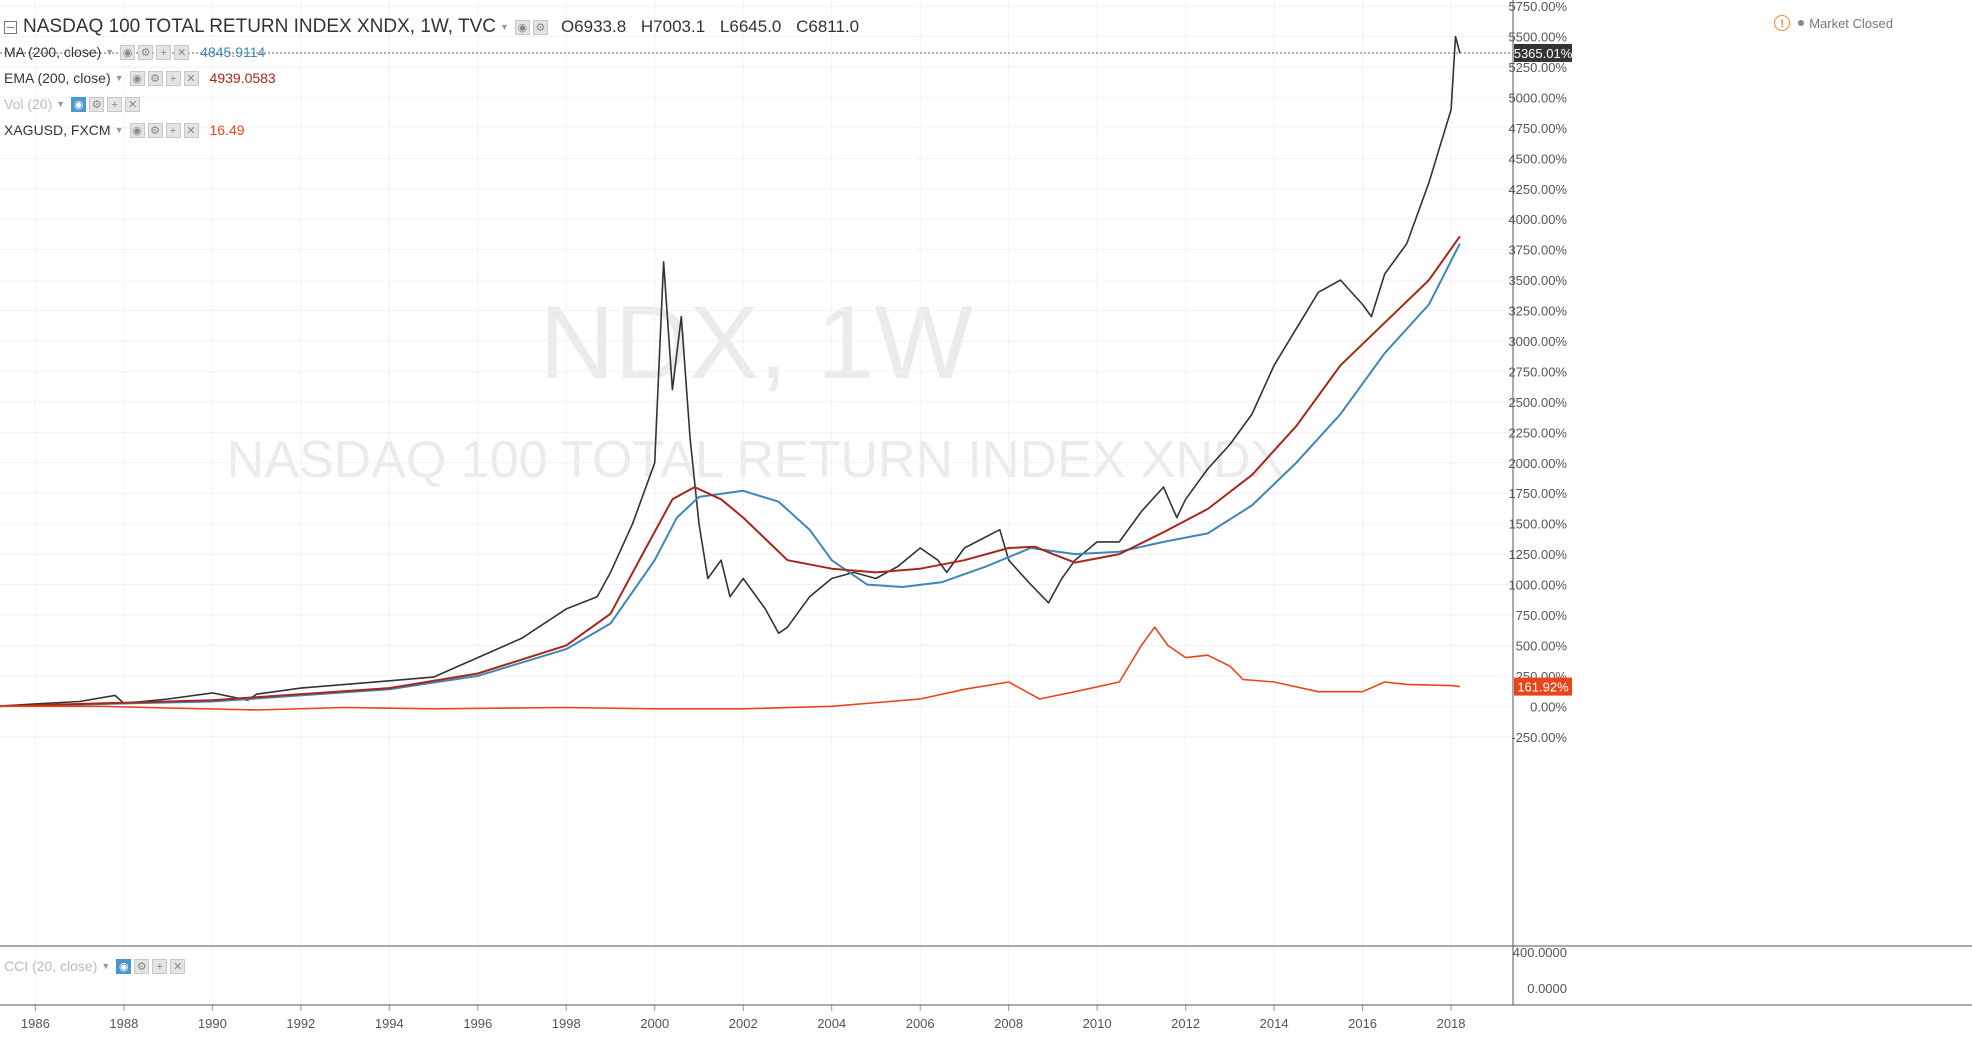 The height and width of the screenshot is (1044, 1972). What do you see at coordinates (51, 966) in the screenshot?
I see `legend-cci-name: CCI (20, close)` at bounding box center [51, 966].